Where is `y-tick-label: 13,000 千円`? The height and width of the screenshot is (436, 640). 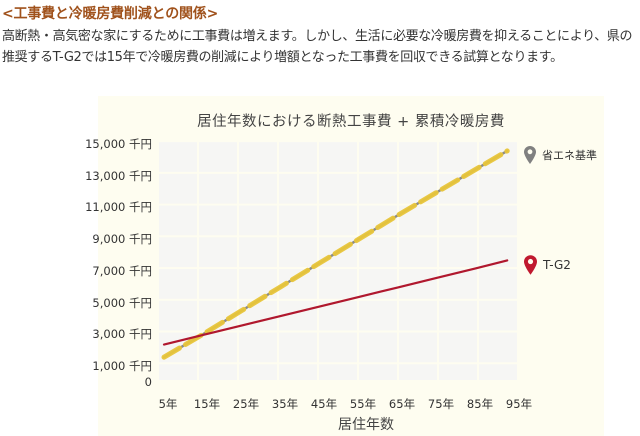
y-tick-label: 13,000 千円 is located at coordinates (118, 175).